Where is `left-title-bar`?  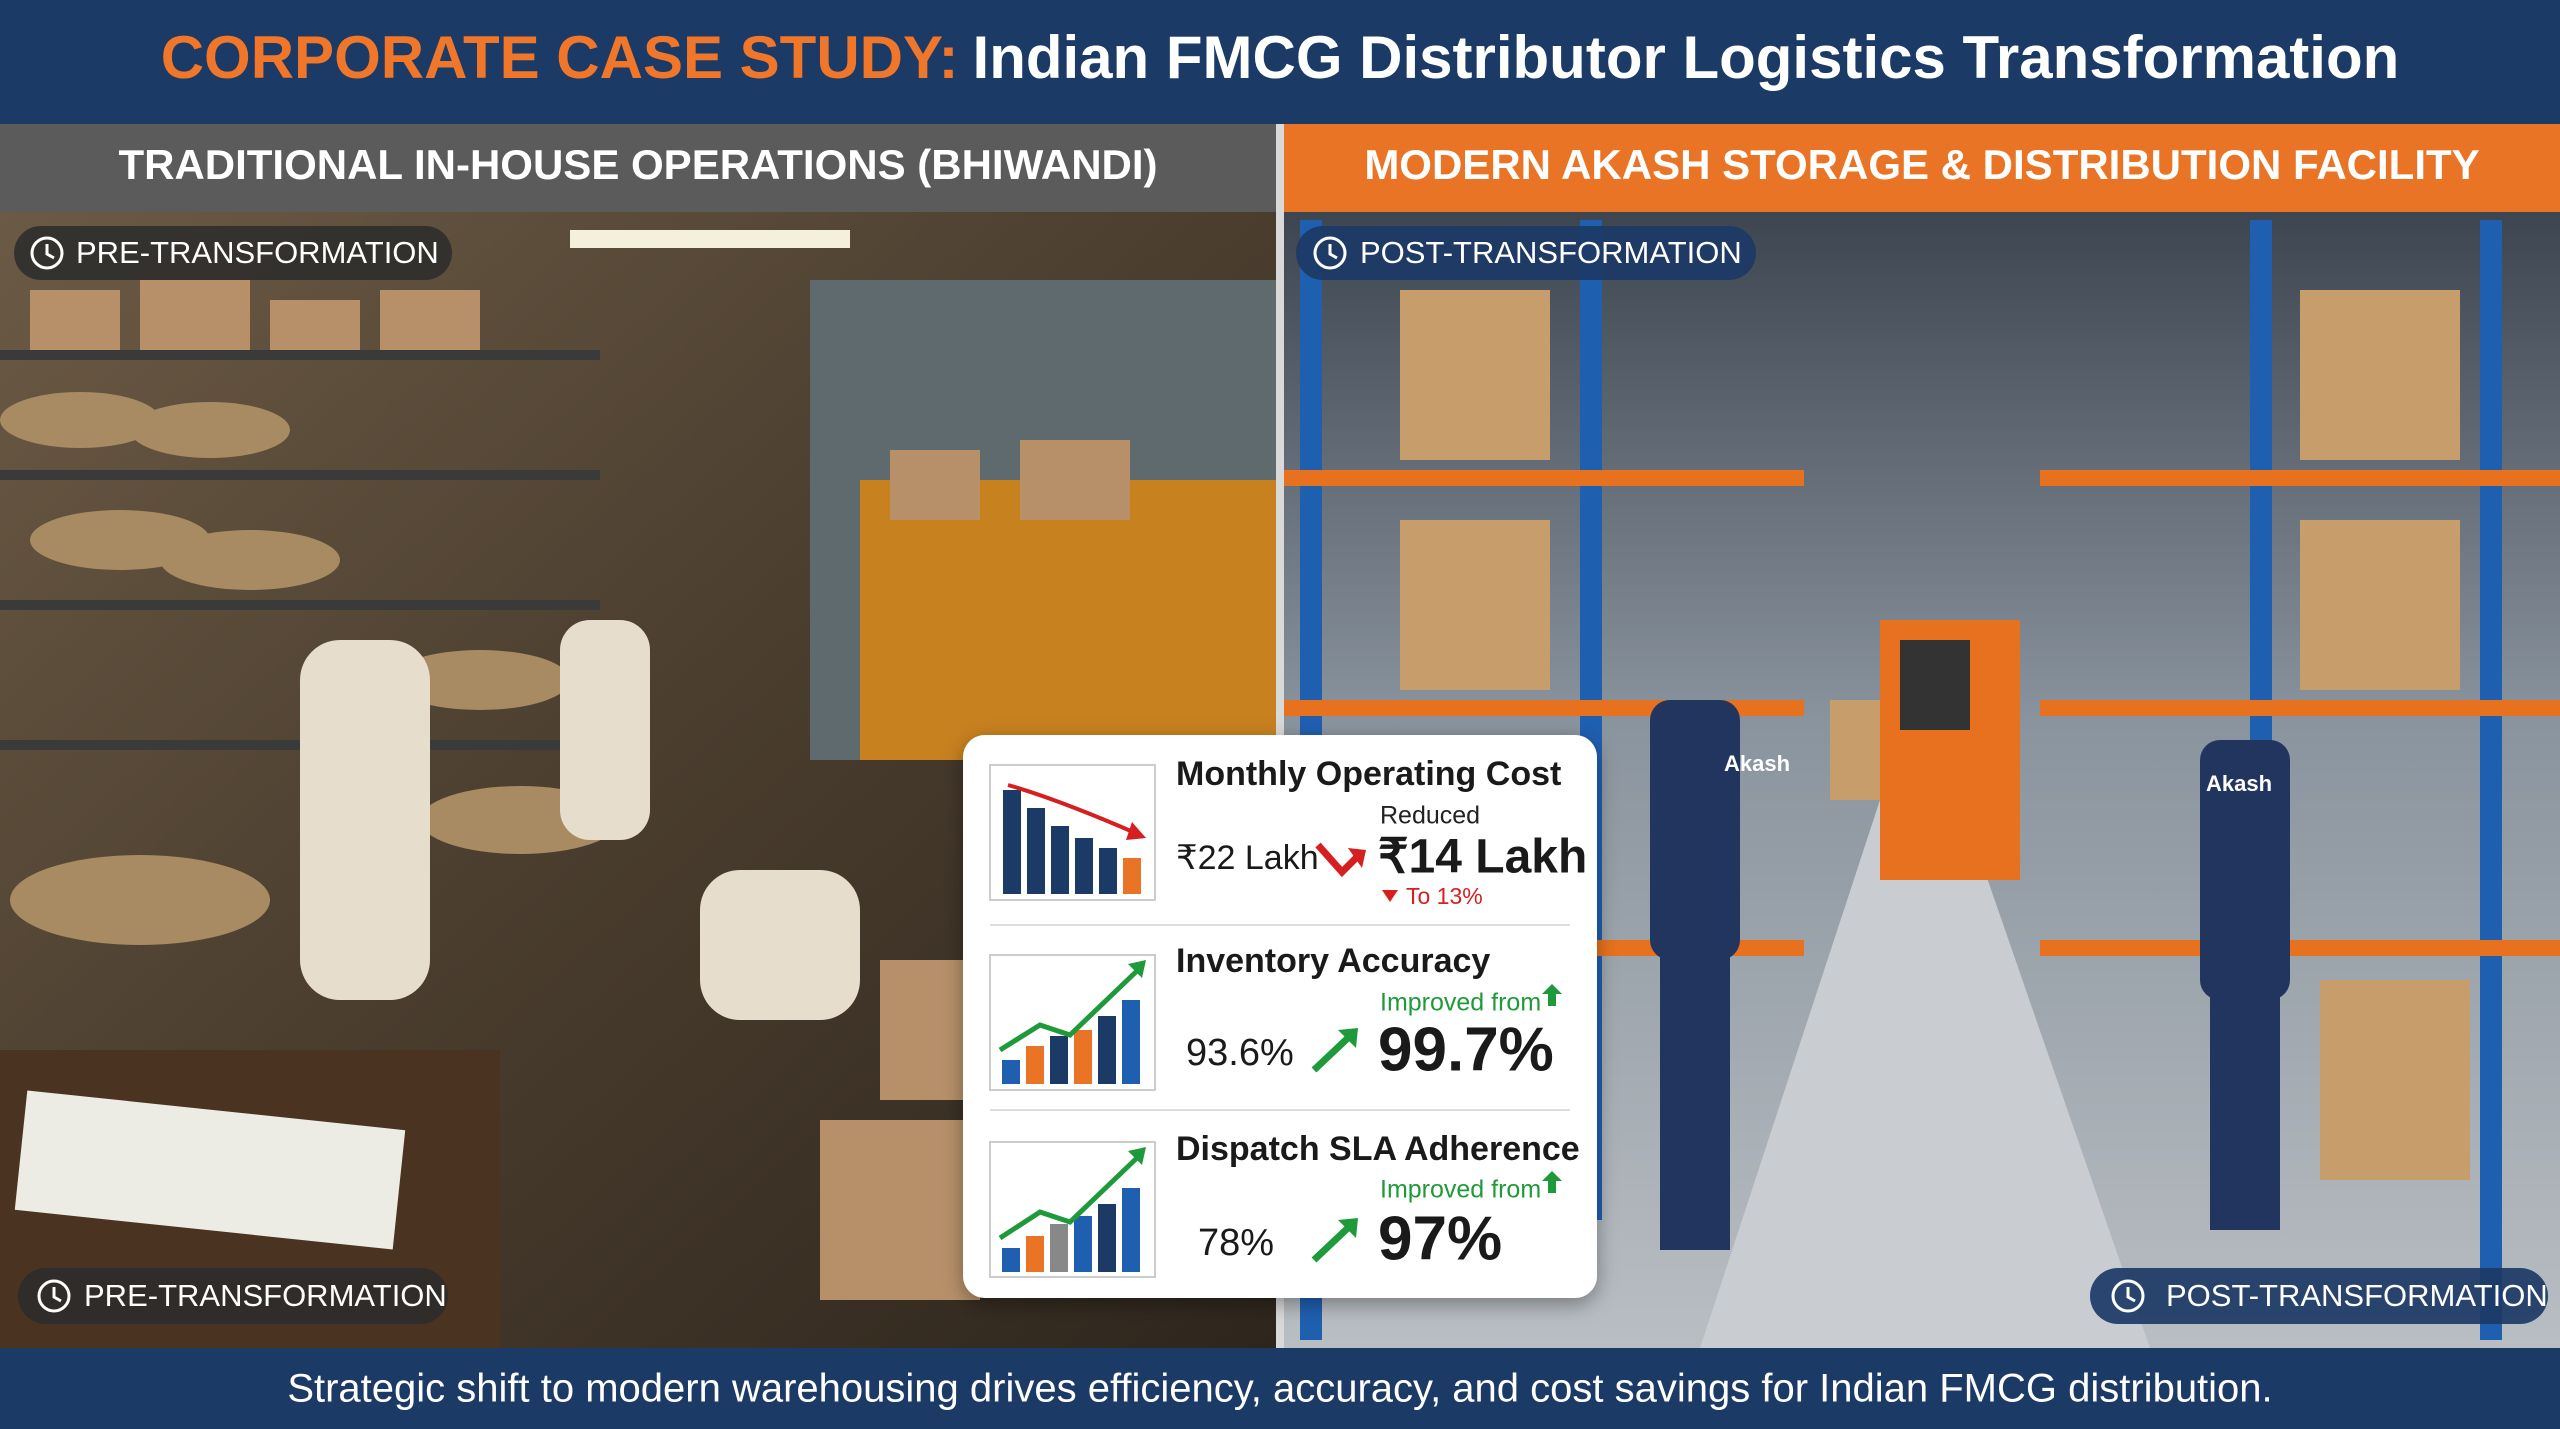
left-title-bar is located at coordinates (638, 168).